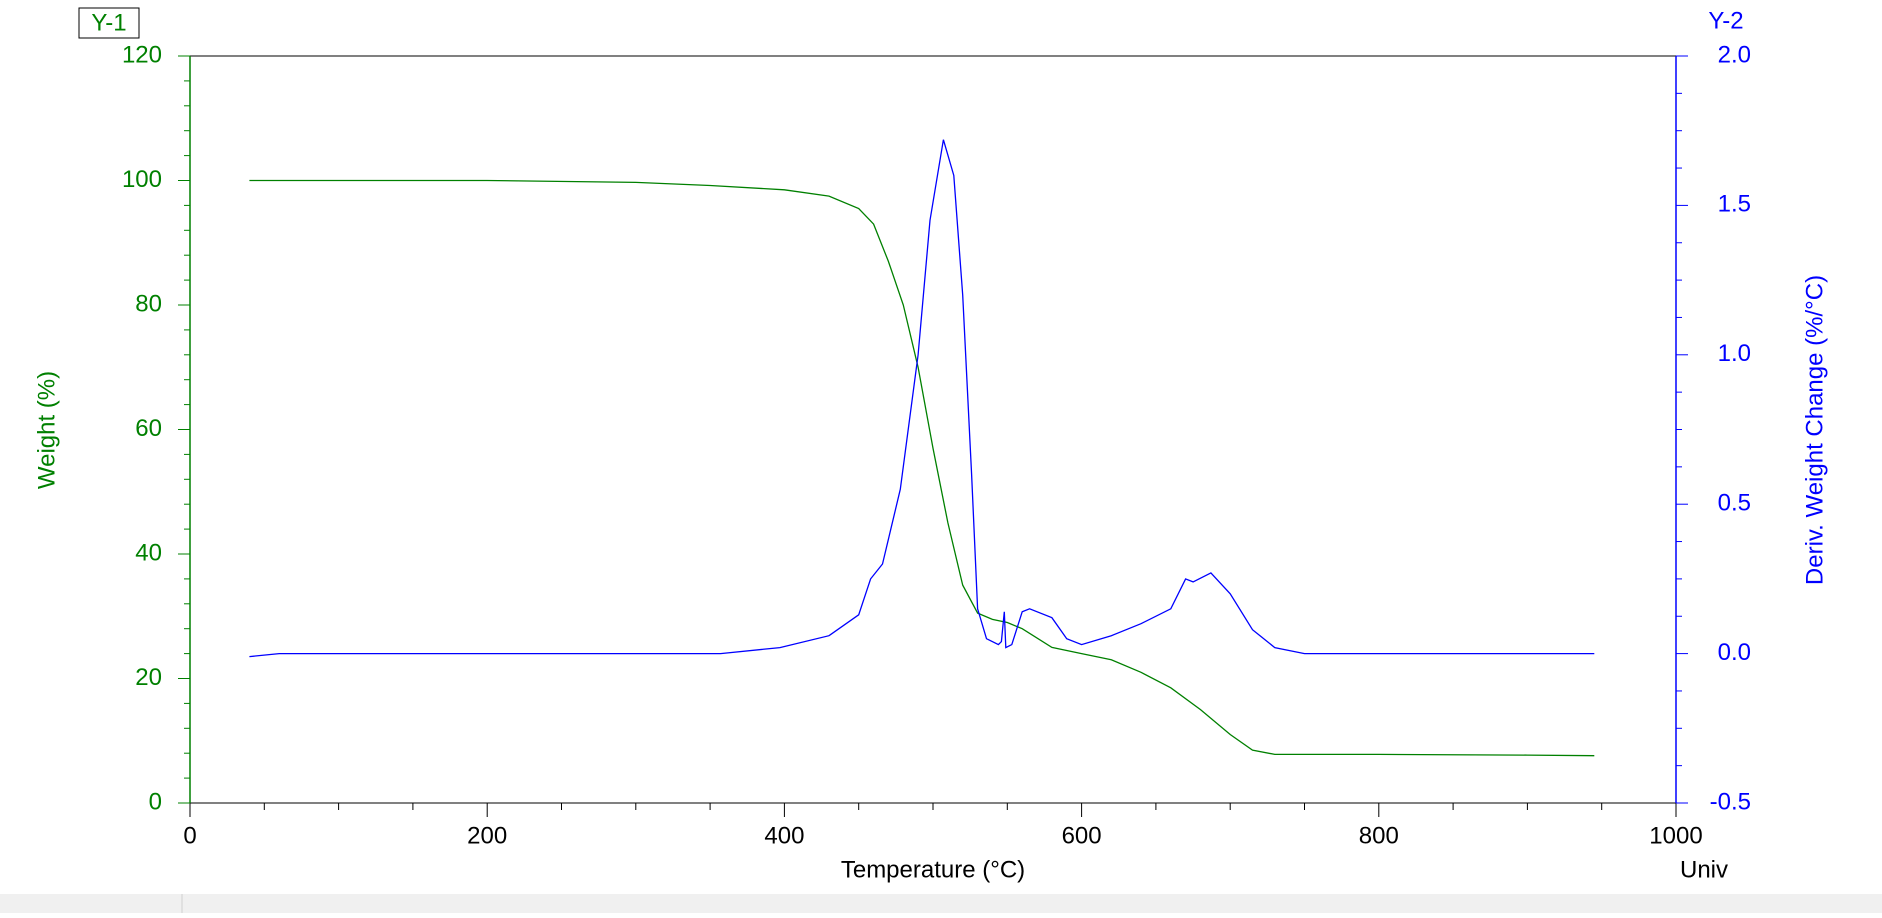 This screenshot has height=918, width=1882. What do you see at coordinates (1379, 835) in the screenshot?
I see `x-tick-label: 800` at bounding box center [1379, 835].